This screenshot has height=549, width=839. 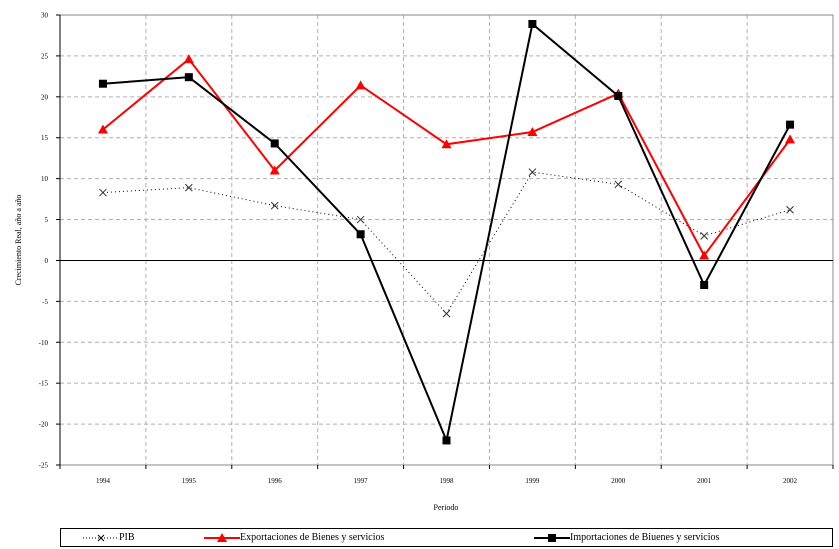 What do you see at coordinates (312, 537) in the screenshot?
I see `legend-label-exportaciones: Exportaciones de Bienes y servicios` at bounding box center [312, 537].